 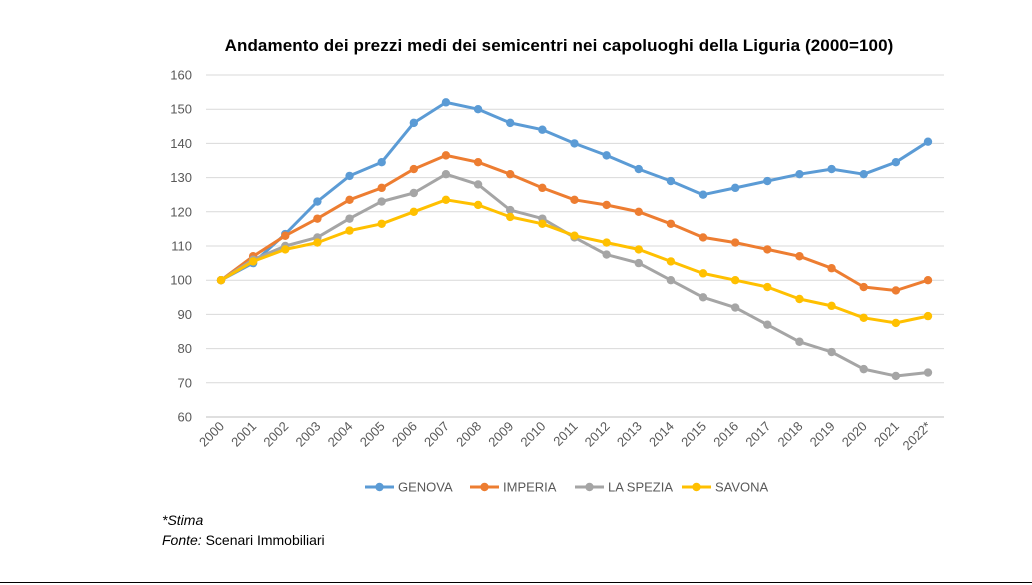 What do you see at coordinates (243, 434) in the screenshot?
I see `x-tick-label: 2001` at bounding box center [243, 434].